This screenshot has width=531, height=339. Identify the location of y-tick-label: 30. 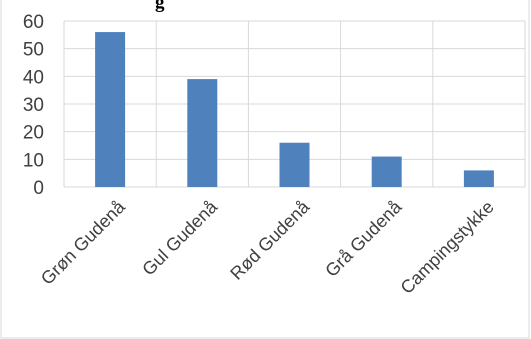
(33, 105).